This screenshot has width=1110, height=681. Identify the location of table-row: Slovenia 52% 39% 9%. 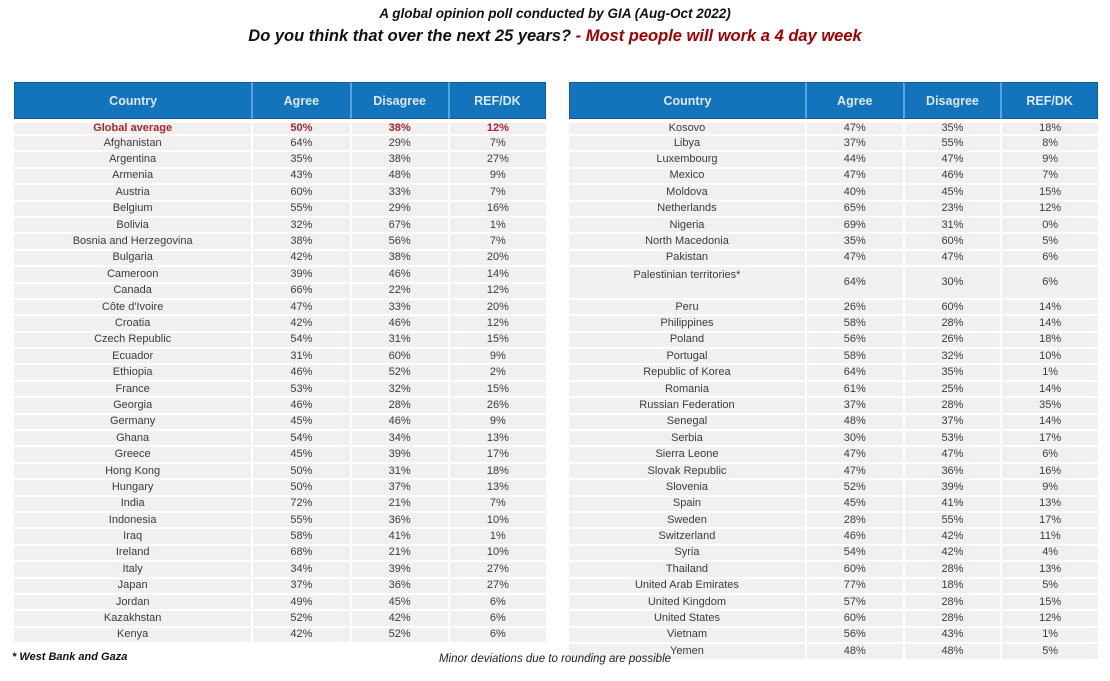
(833, 488).